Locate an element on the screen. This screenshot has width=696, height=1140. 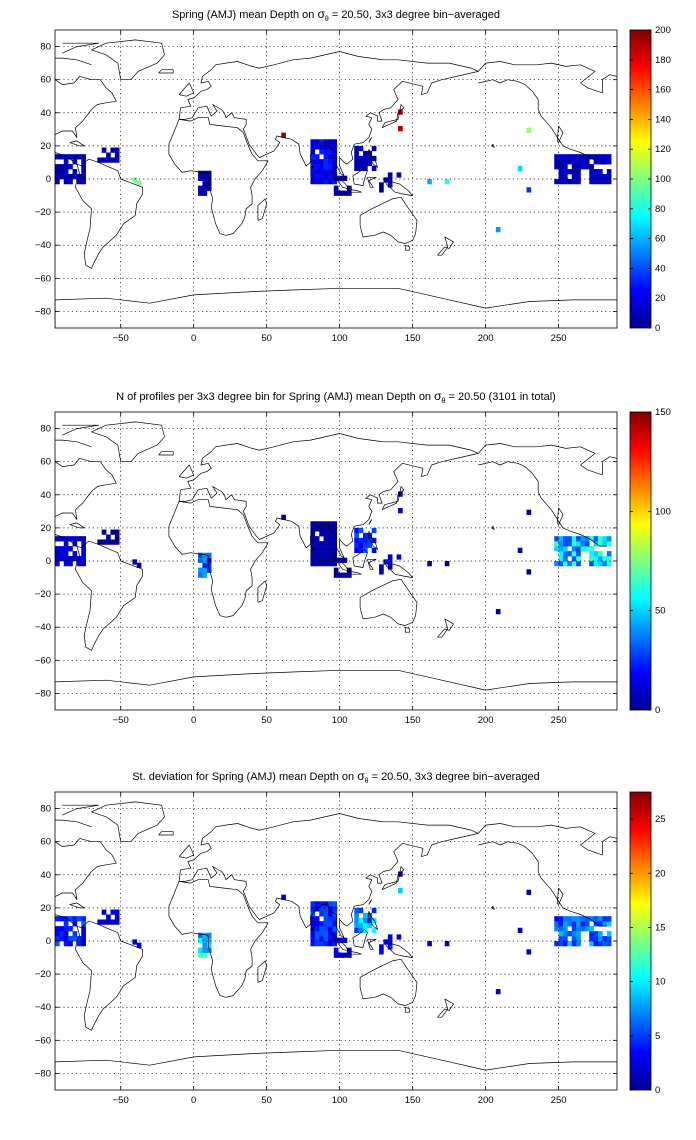
title-text-end: = 20.50, 3x3 degree bin−averaged is located at coordinates (454, 777).